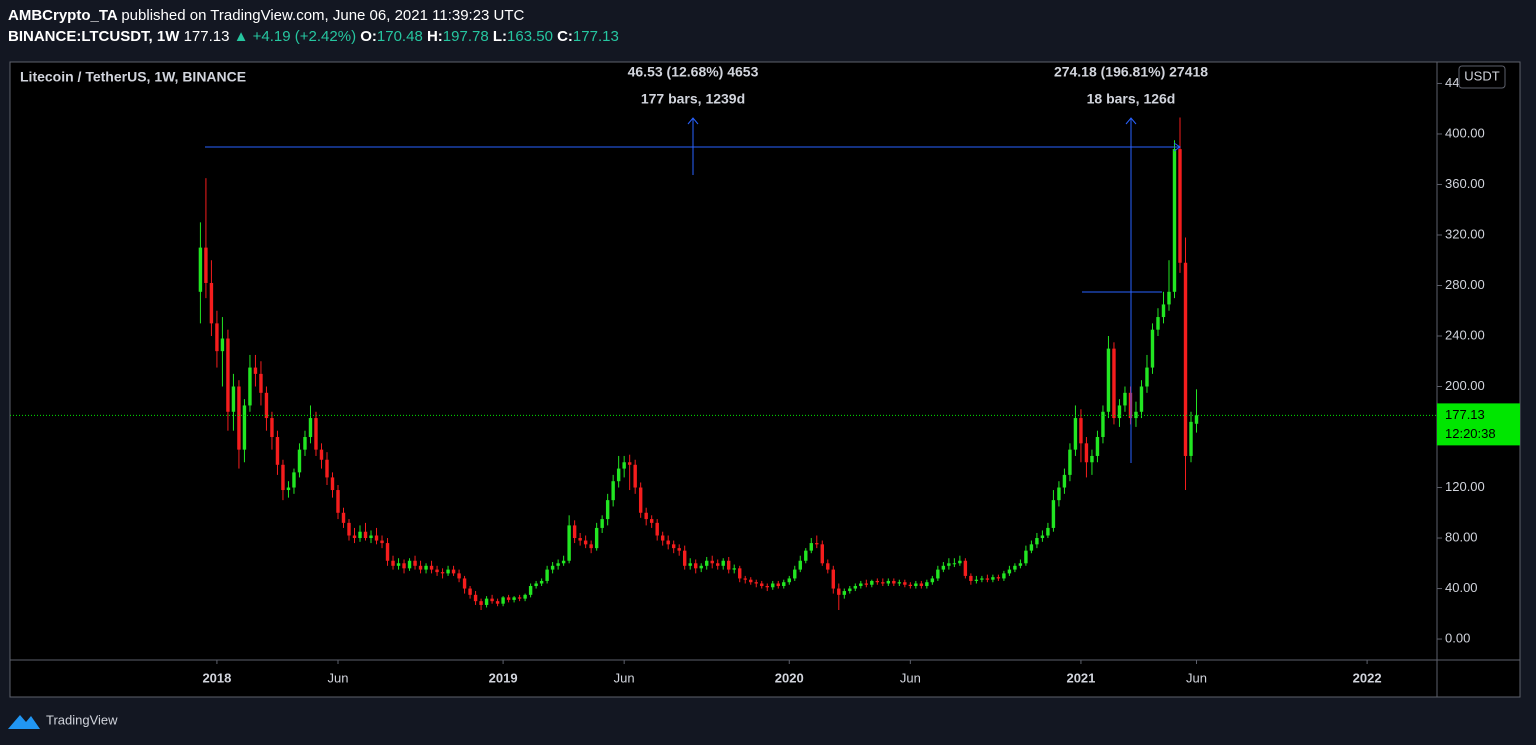 This screenshot has height=745, width=1536. What do you see at coordinates (1465, 233) in the screenshot?
I see `y-tick-label: 320.00` at bounding box center [1465, 233].